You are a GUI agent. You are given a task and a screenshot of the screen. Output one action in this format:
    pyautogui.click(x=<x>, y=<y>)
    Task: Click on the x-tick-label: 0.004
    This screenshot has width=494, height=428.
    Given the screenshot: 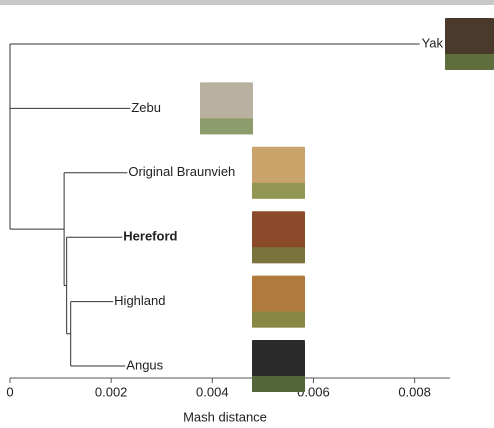 What is the action you would take?
    pyautogui.click(x=212, y=391)
    